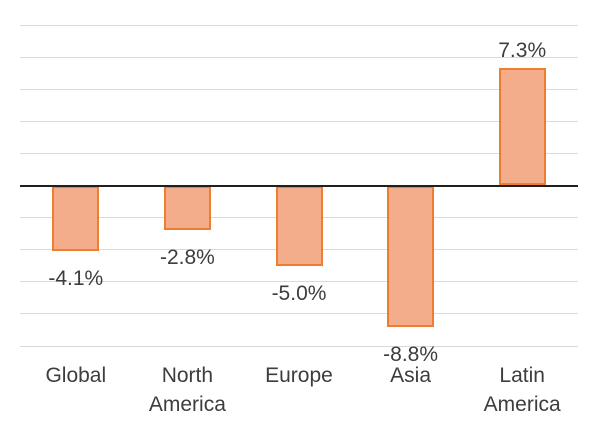 Image resolution: width=600 pixels, height=430 pixels. What do you see at coordinates (299, 375) in the screenshot?
I see `category-label: Europe` at bounding box center [299, 375].